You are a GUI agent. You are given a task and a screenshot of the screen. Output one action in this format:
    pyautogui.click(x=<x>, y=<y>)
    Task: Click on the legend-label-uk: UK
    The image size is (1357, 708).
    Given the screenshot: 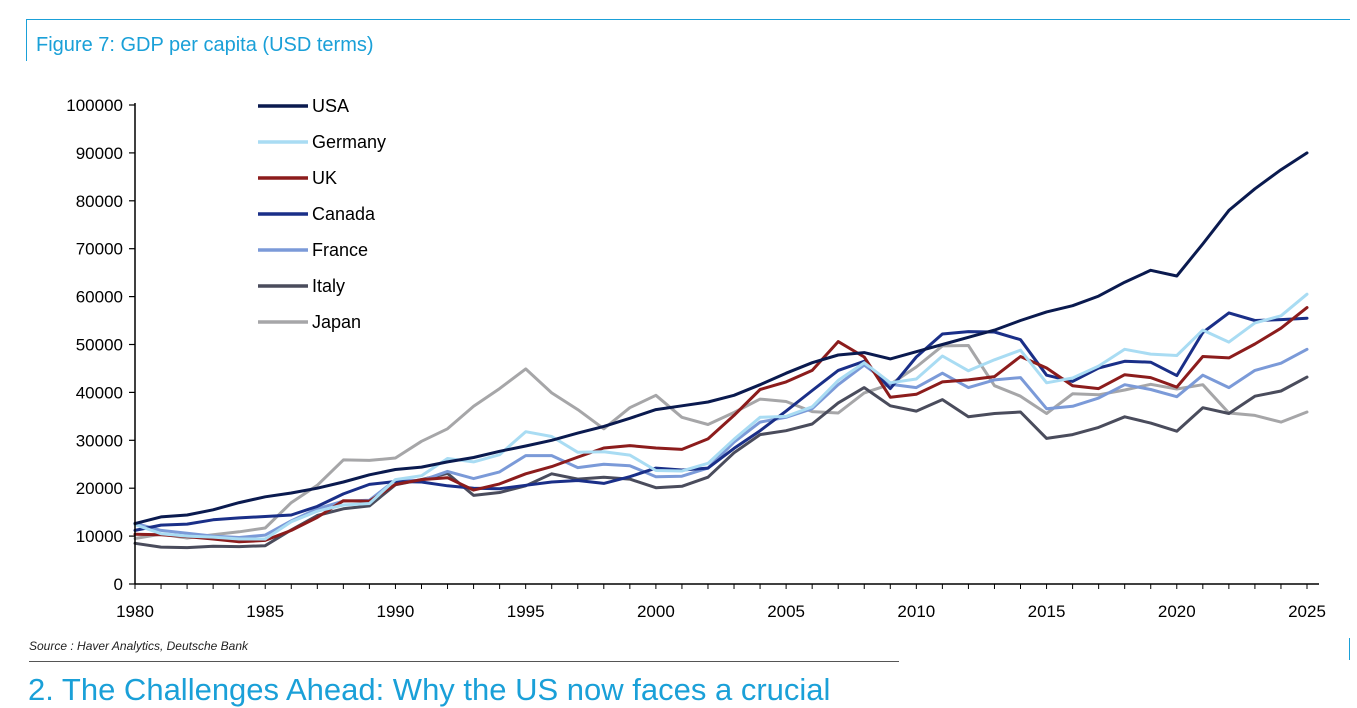 What is the action you would take?
    pyautogui.click(x=324, y=178)
    